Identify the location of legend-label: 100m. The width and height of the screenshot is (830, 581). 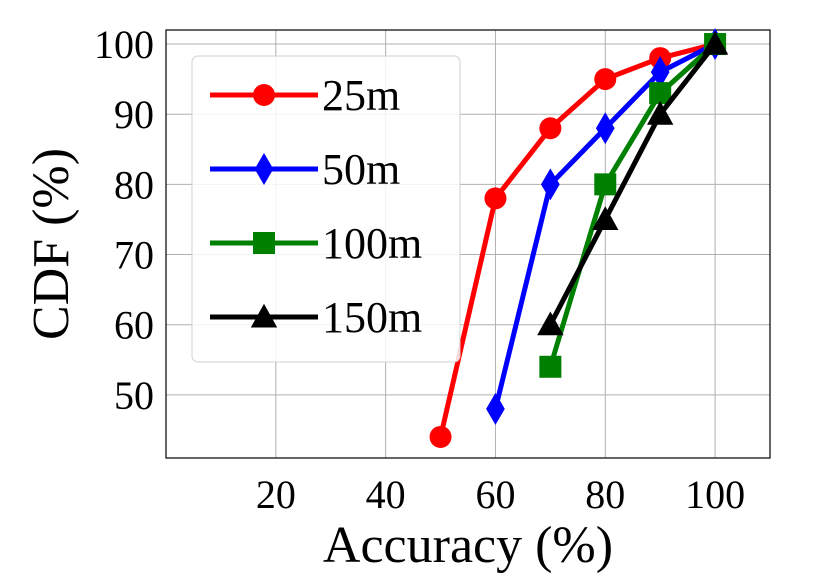
(372, 243).